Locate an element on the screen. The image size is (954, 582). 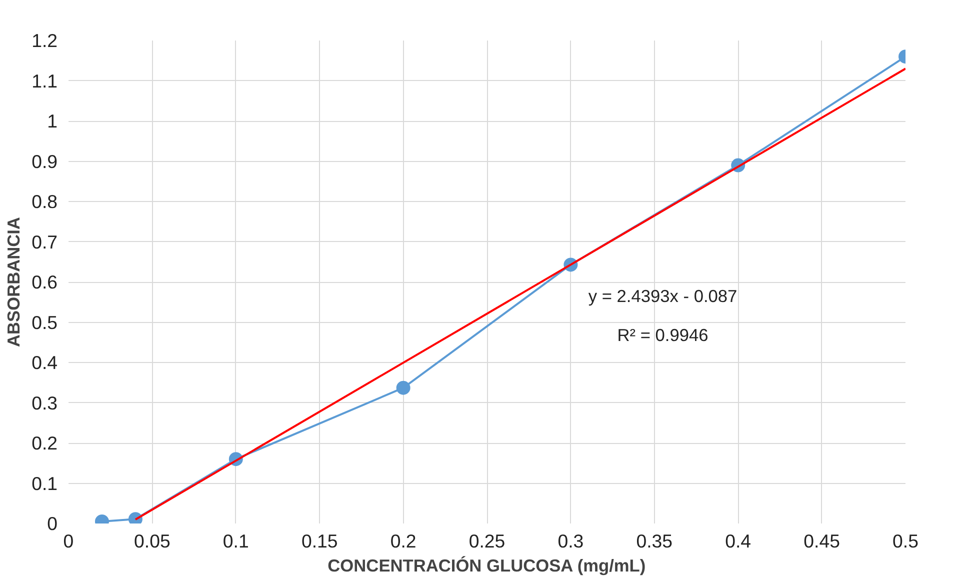
x-tick-label: 0.15 is located at coordinates (319, 541).